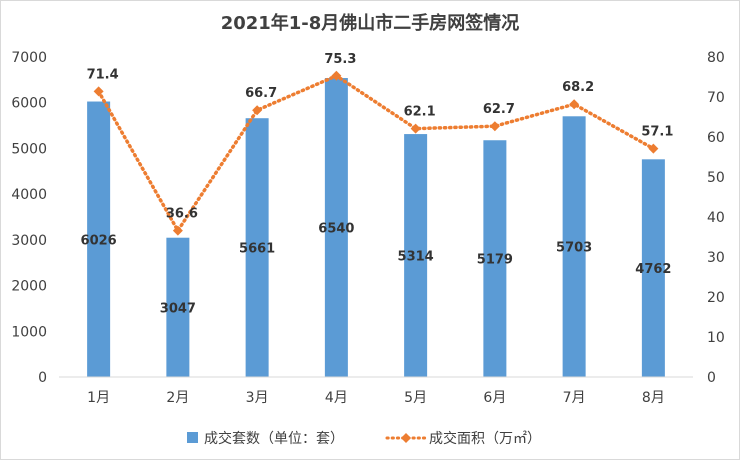  Describe the element at coordinates (716, 258) in the screenshot. I see `right-tick-label: 30` at that location.